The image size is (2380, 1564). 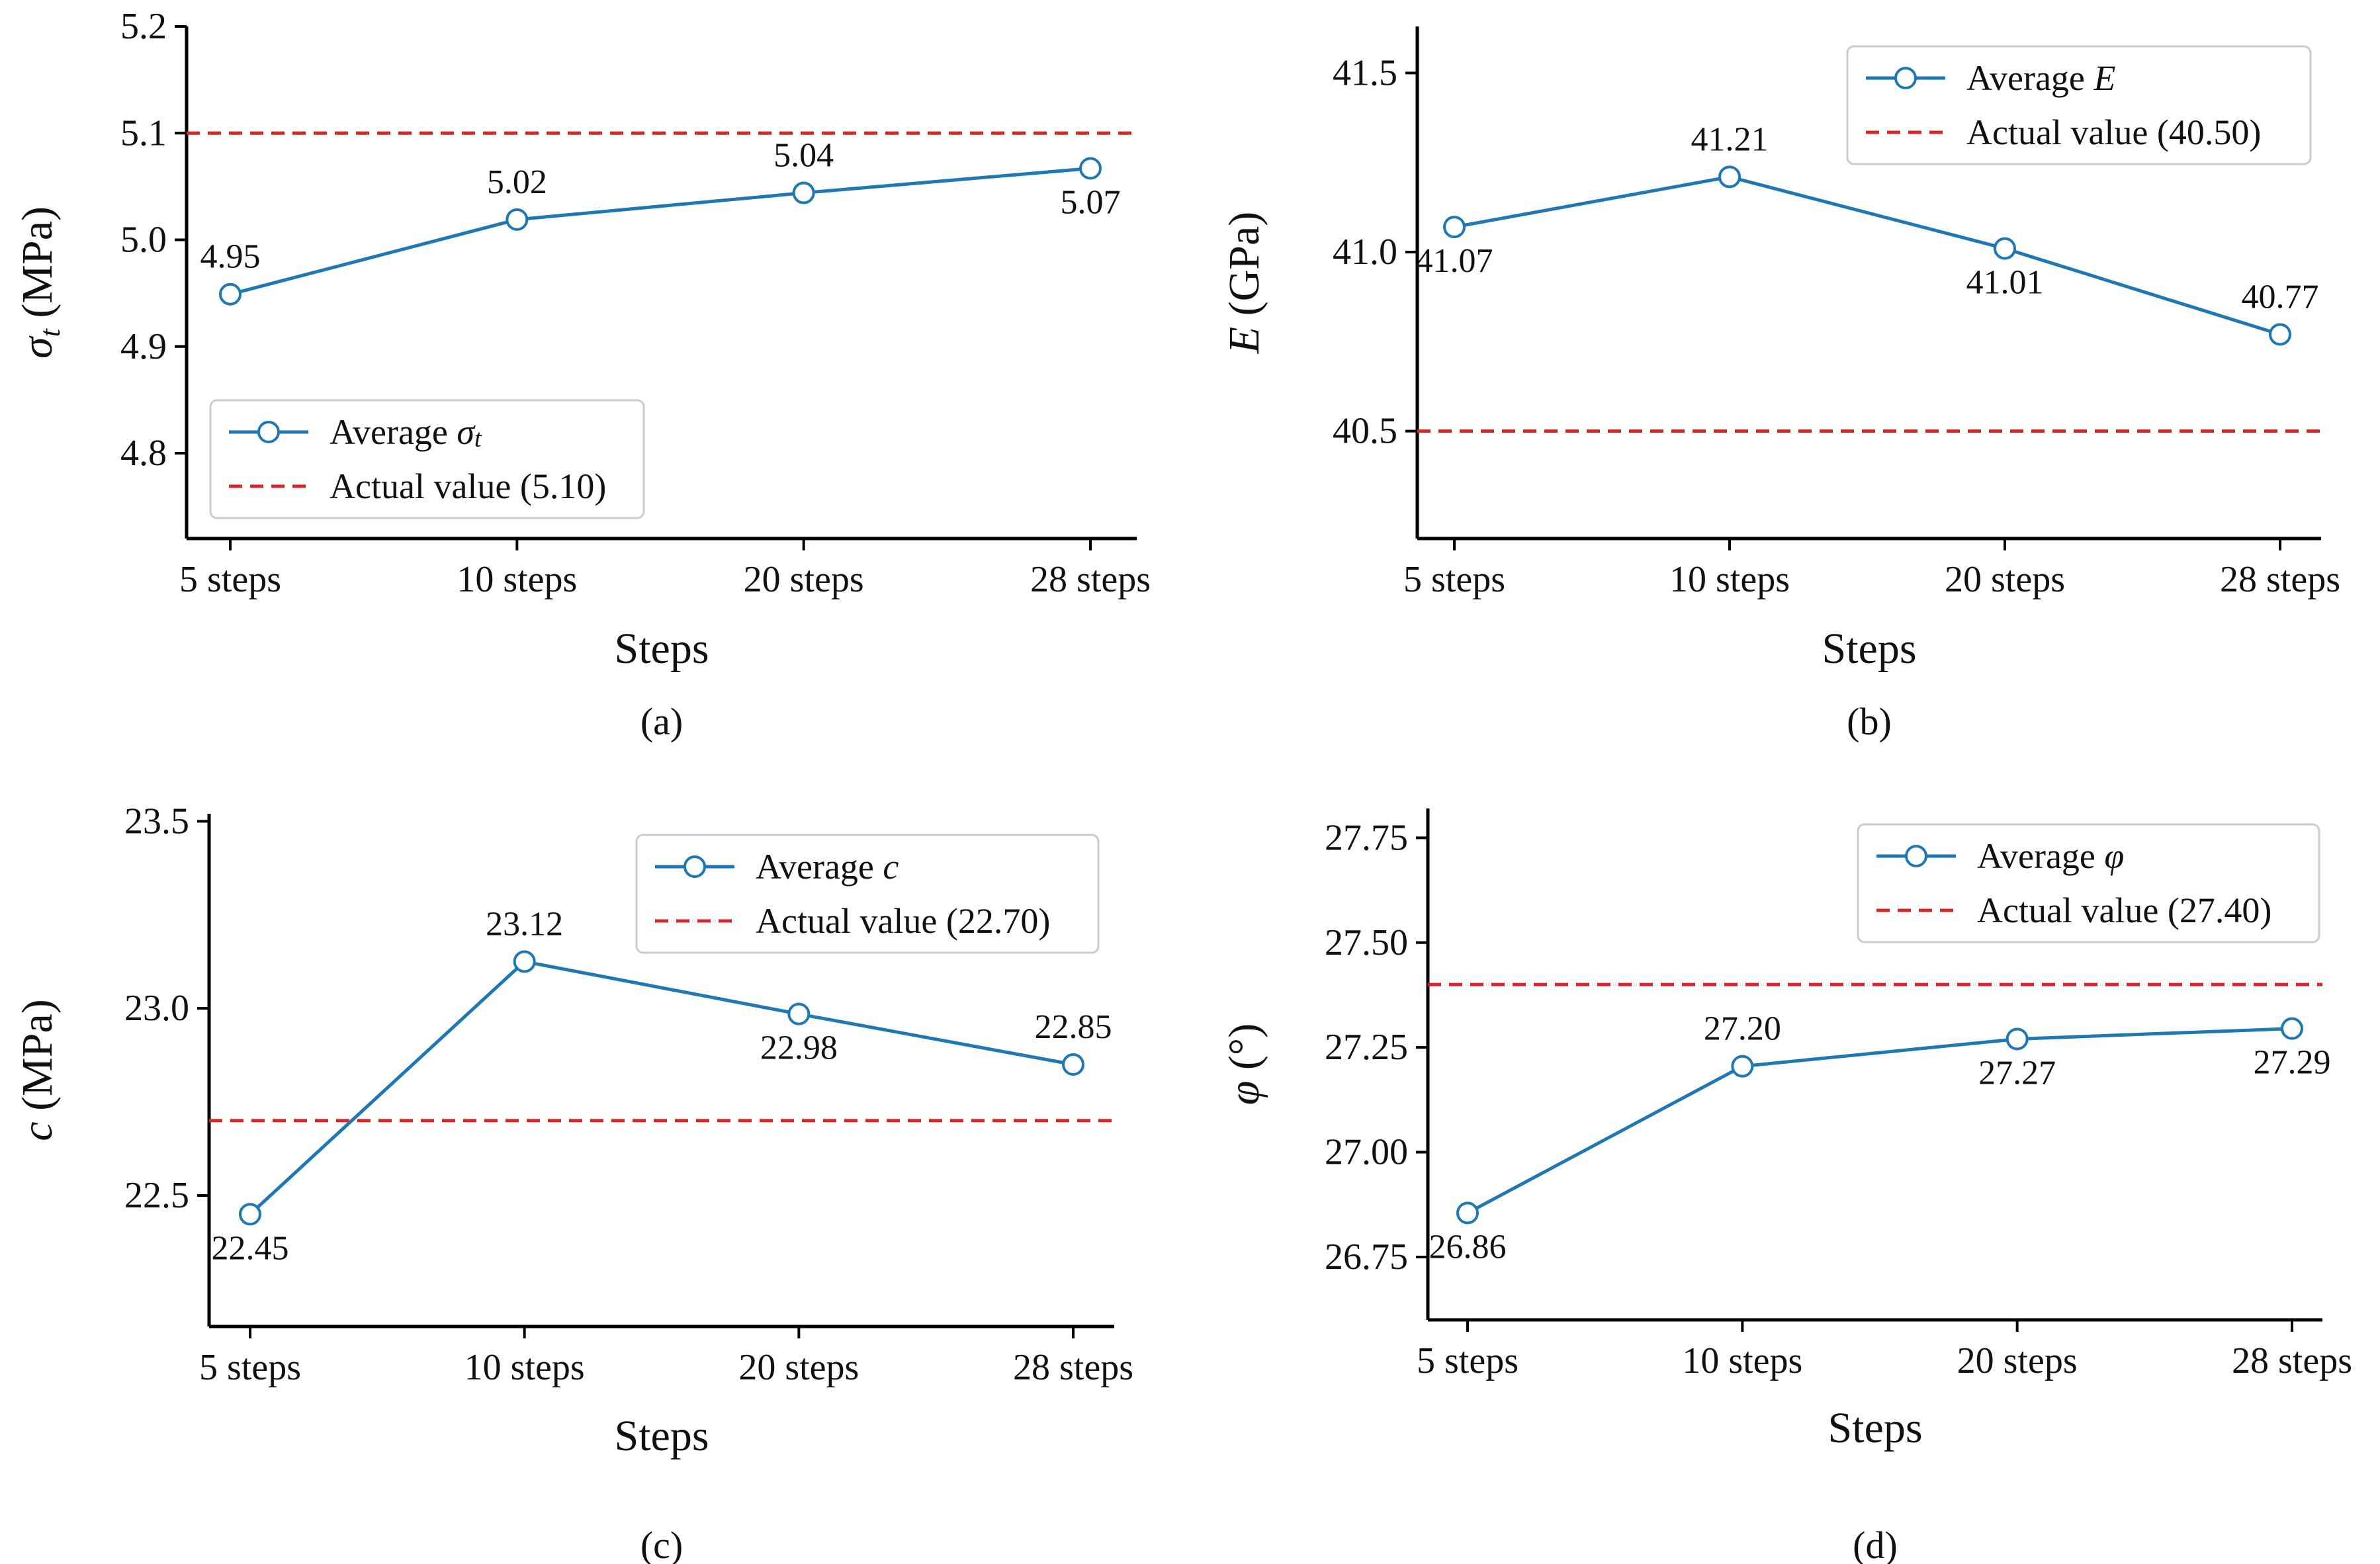 I want to click on y-tick-label: 4.9, so click(x=143, y=346).